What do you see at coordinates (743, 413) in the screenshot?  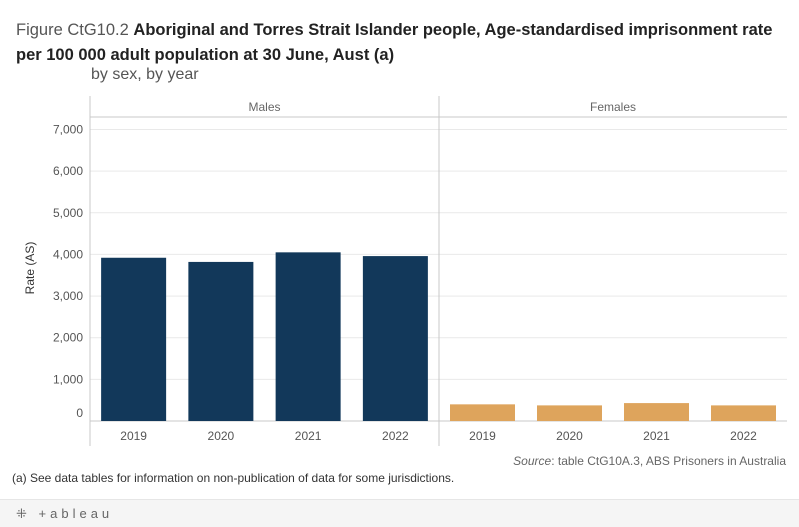 I see `bar-females-2022` at bounding box center [743, 413].